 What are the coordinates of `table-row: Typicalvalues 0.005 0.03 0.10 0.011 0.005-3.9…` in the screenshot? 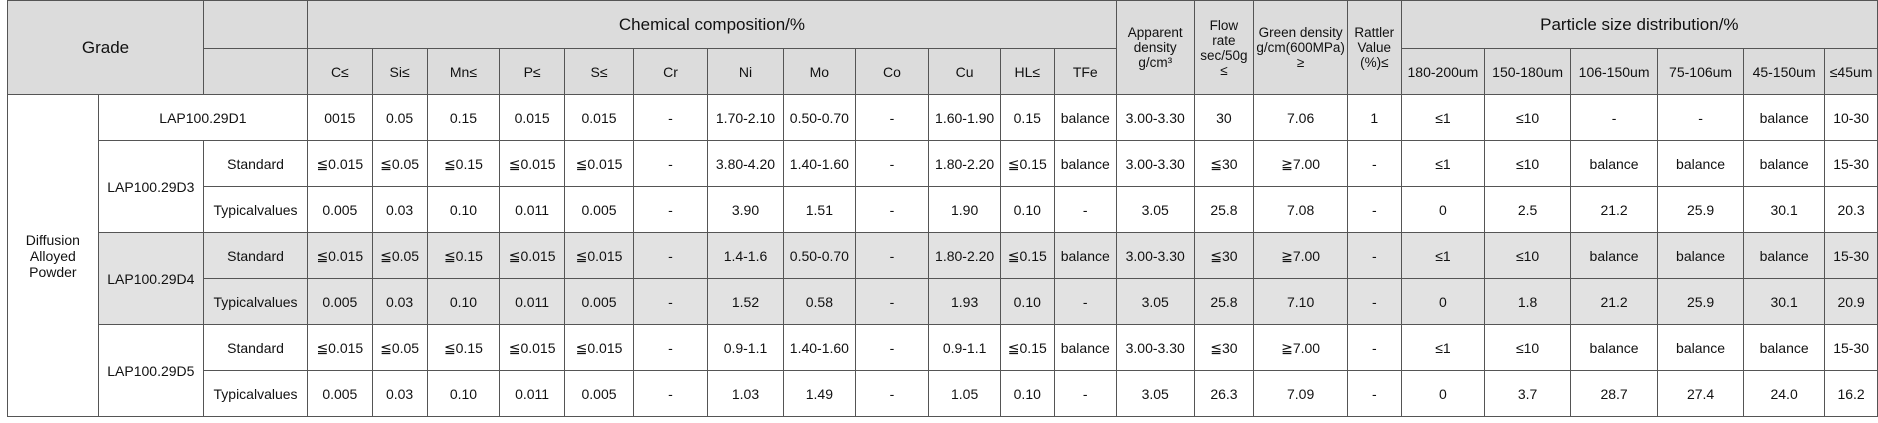 It's located at (943, 209).